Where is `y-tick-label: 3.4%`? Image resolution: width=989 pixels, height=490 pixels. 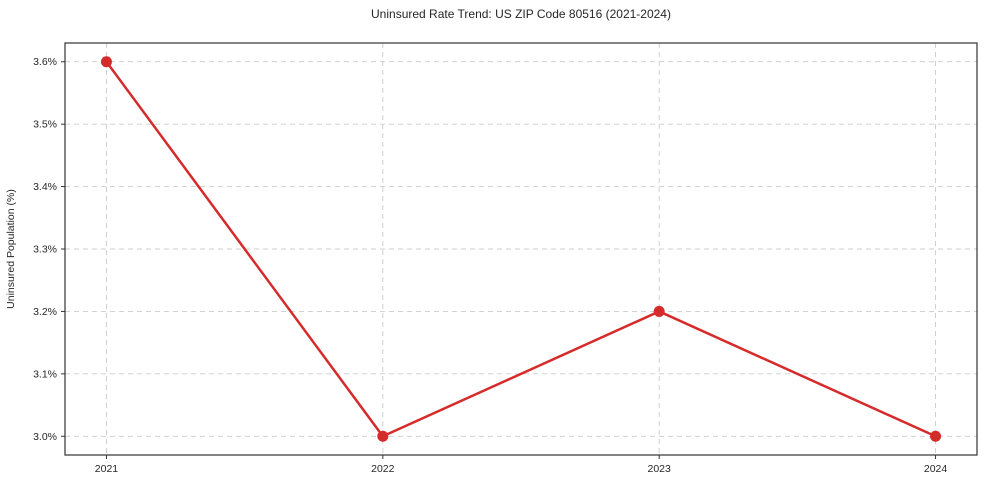 y-tick-label: 3.4% is located at coordinates (45, 187).